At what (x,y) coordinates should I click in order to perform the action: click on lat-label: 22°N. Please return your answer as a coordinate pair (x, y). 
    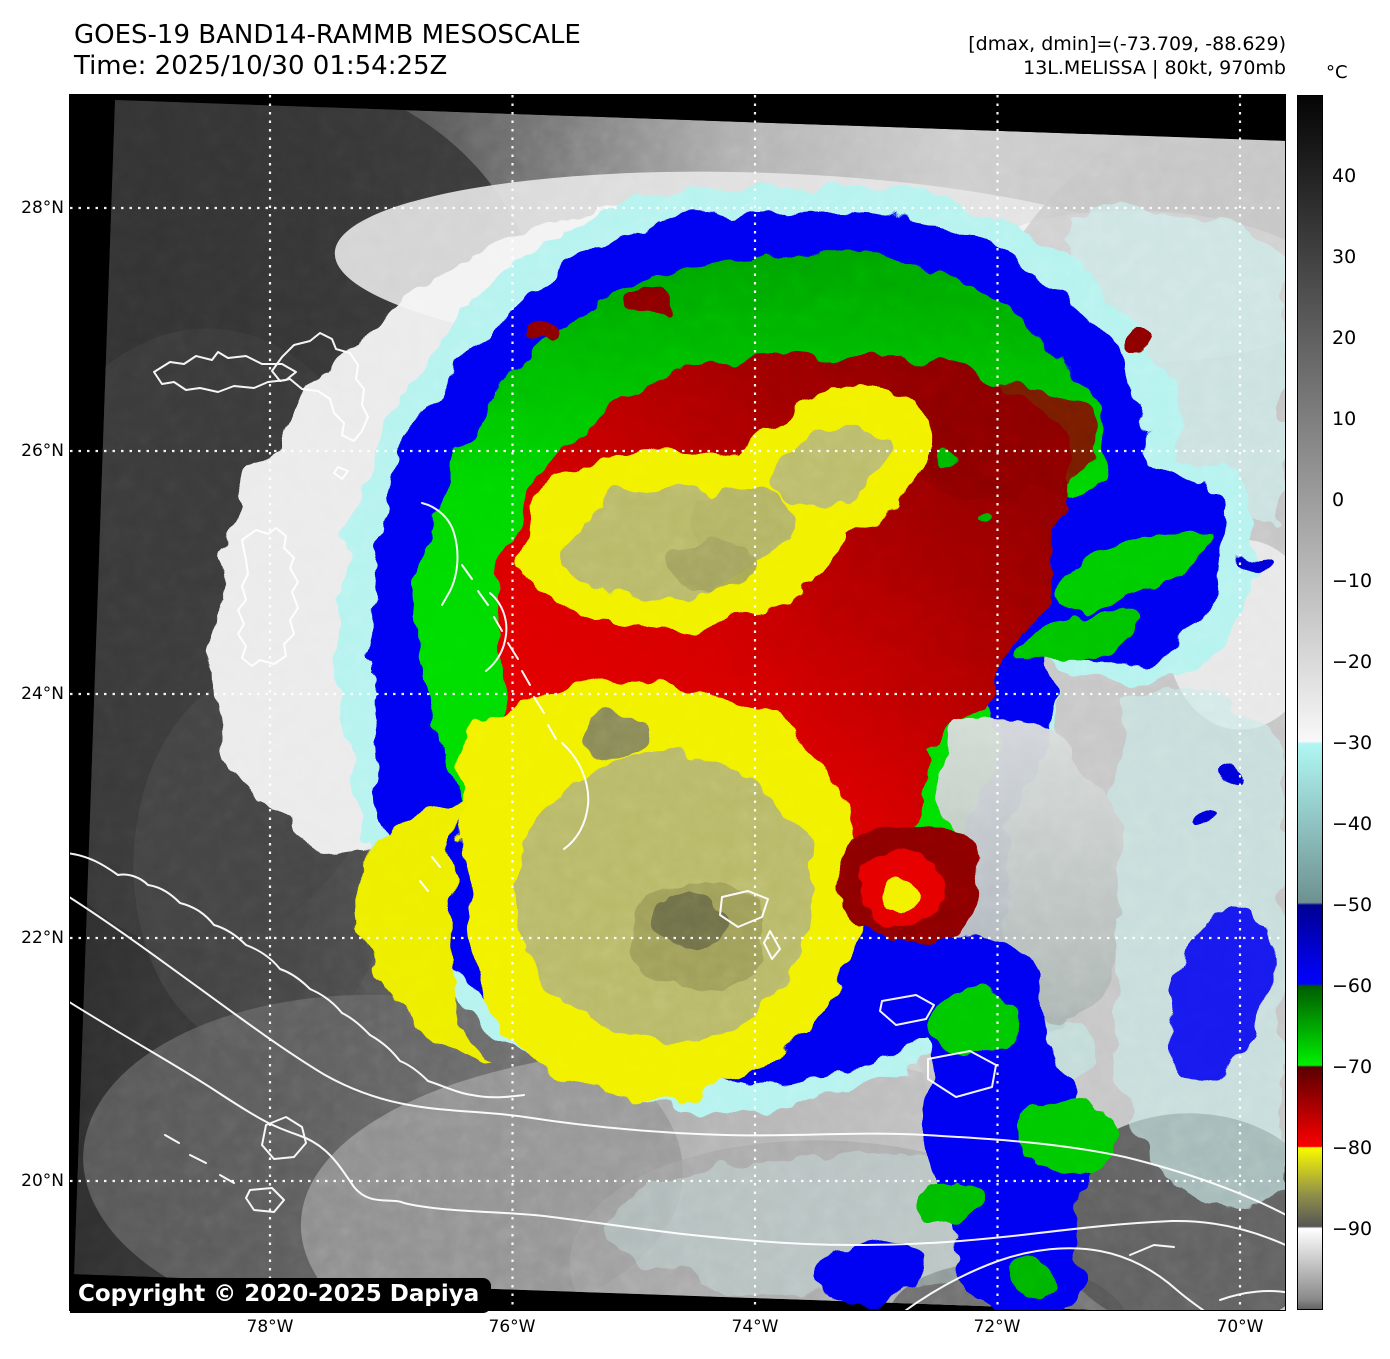
    Looking at the image, I should click on (42, 938).